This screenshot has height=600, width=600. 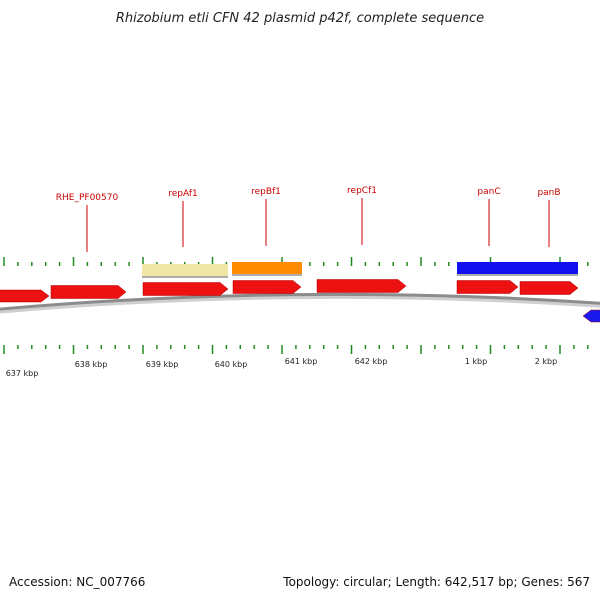 I want to click on plasmid-backbone, so click(x=300, y=301).